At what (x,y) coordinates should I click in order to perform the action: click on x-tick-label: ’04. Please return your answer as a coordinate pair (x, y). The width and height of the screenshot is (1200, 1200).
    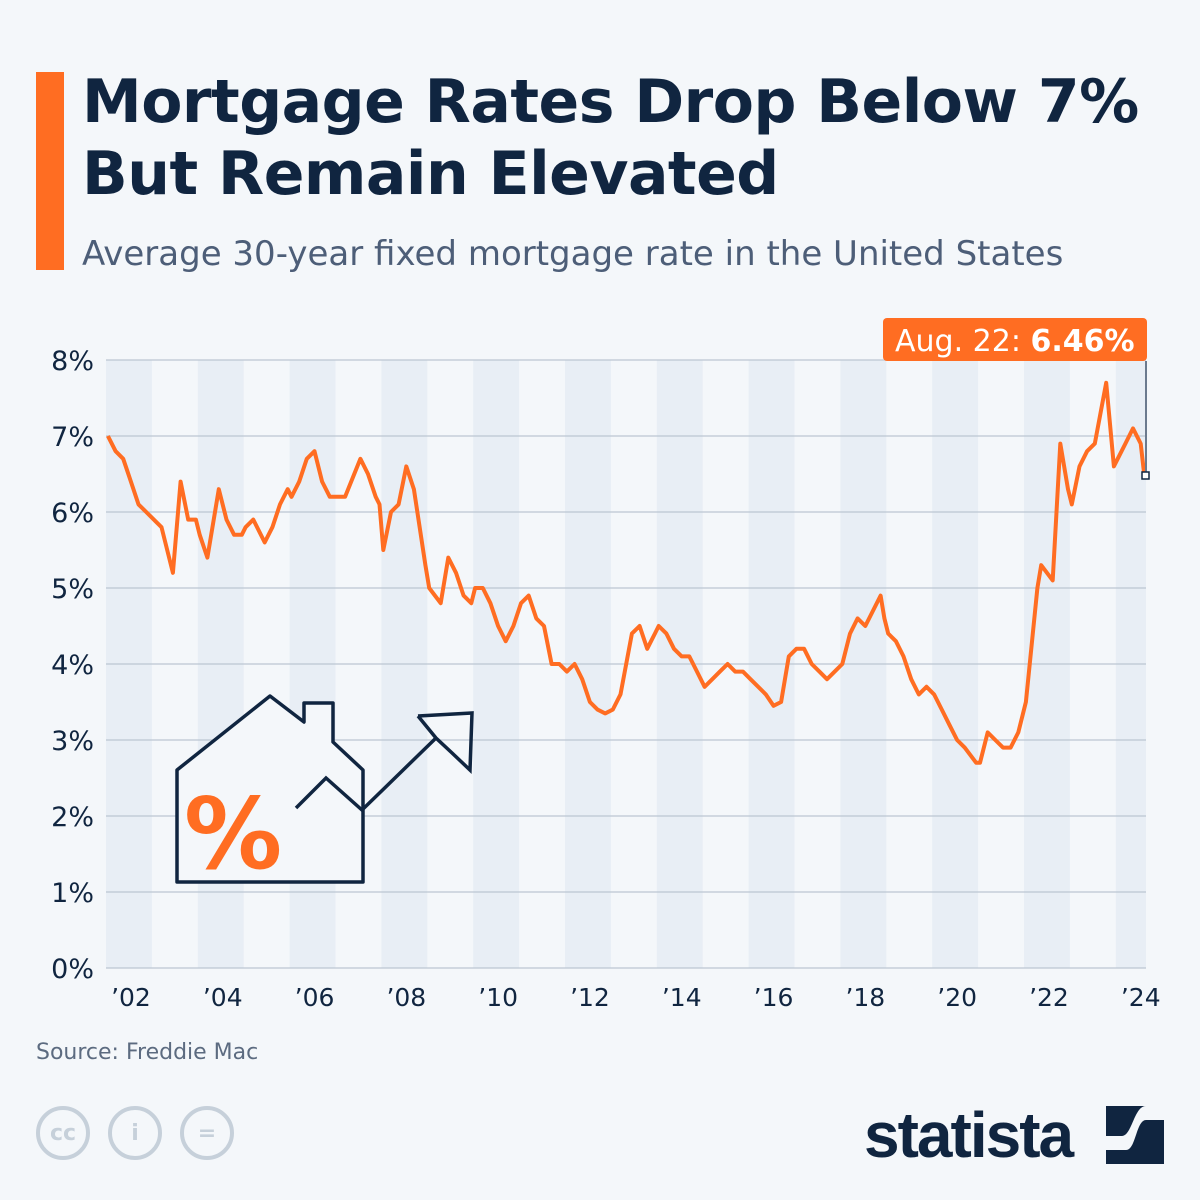
    Looking at the image, I should click on (223, 997).